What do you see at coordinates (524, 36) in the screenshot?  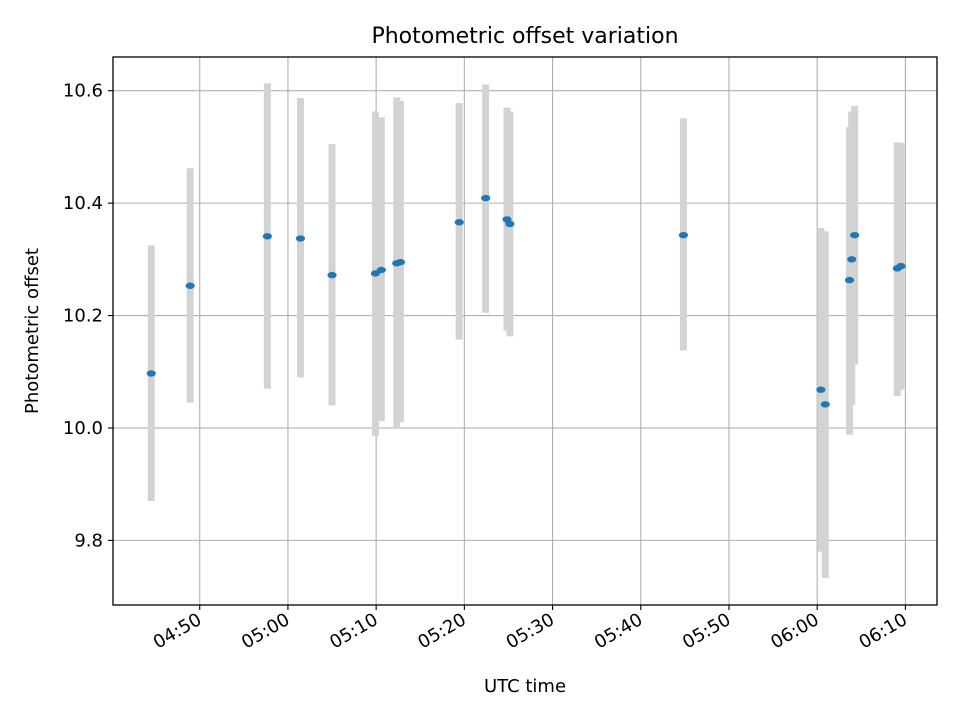 I see `chart-title: Photometric offset variation` at bounding box center [524, 36].